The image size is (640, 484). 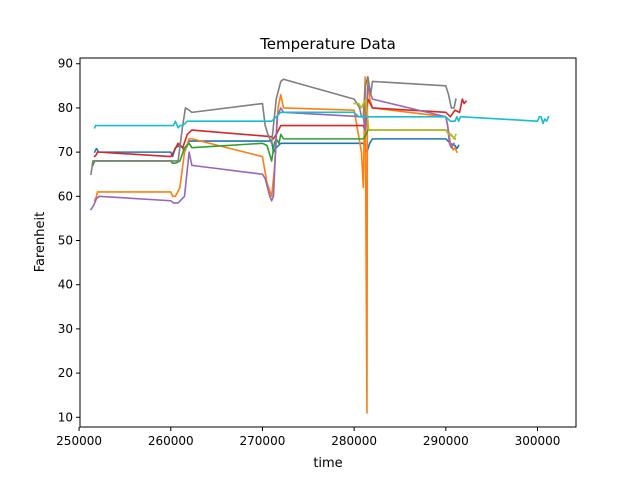 What do you see at coordinates (65, 285) in the screenshot?
I see `y-tick-label: 40` at bounding box center [65, 285].